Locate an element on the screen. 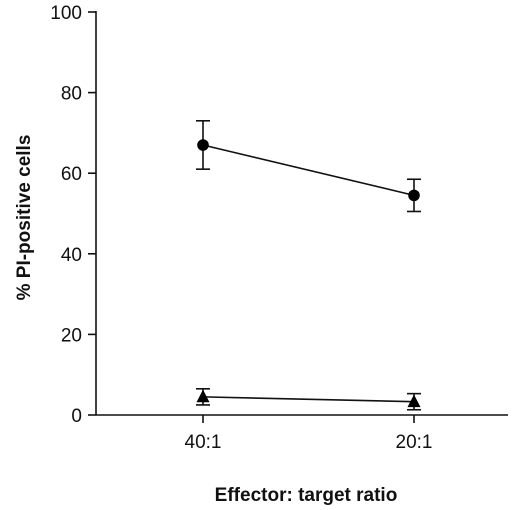 The image size is (520, 510). y-tick-label: 60 is located at coordinates (71, 174).